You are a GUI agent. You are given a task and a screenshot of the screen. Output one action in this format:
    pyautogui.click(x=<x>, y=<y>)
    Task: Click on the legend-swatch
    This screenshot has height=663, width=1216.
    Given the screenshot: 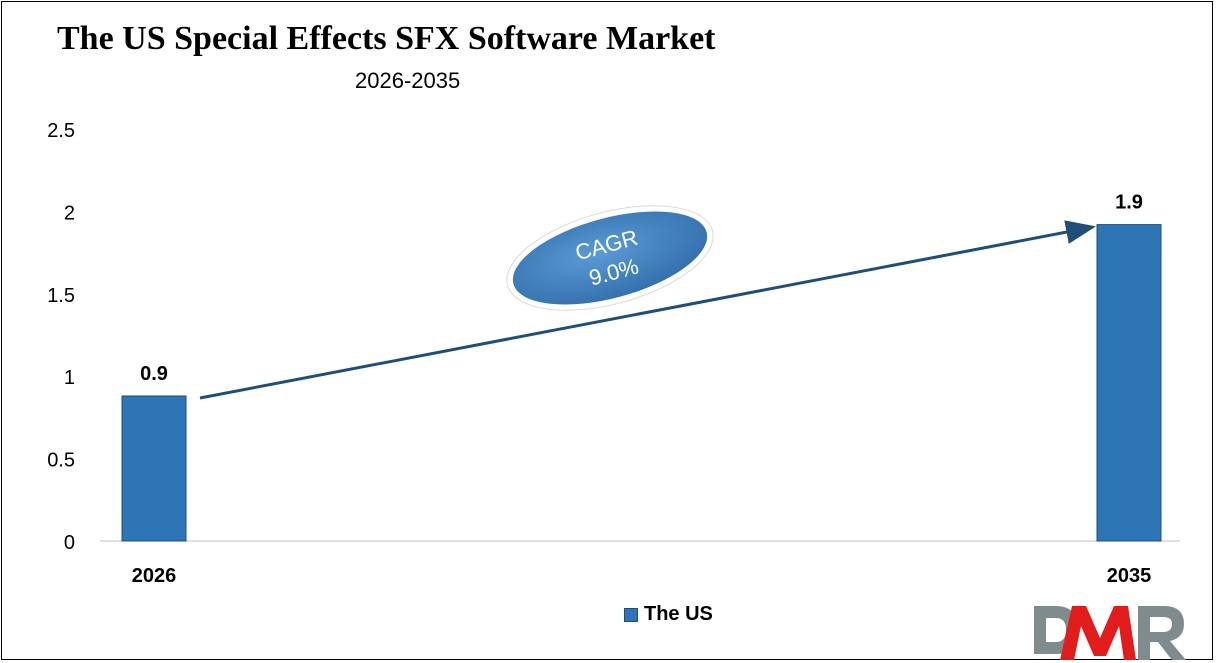 What is the action you would take?
    pyautogui.click(x=631, y=614)
    